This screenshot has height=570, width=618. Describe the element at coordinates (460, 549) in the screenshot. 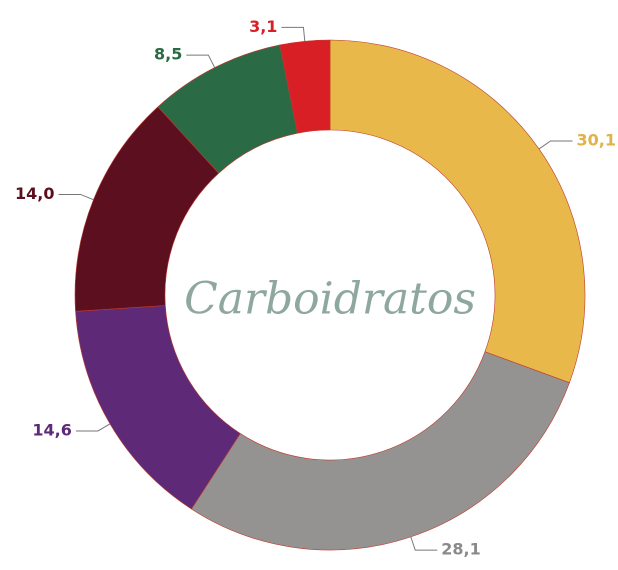

I see `data-label: 28,1` at that location.